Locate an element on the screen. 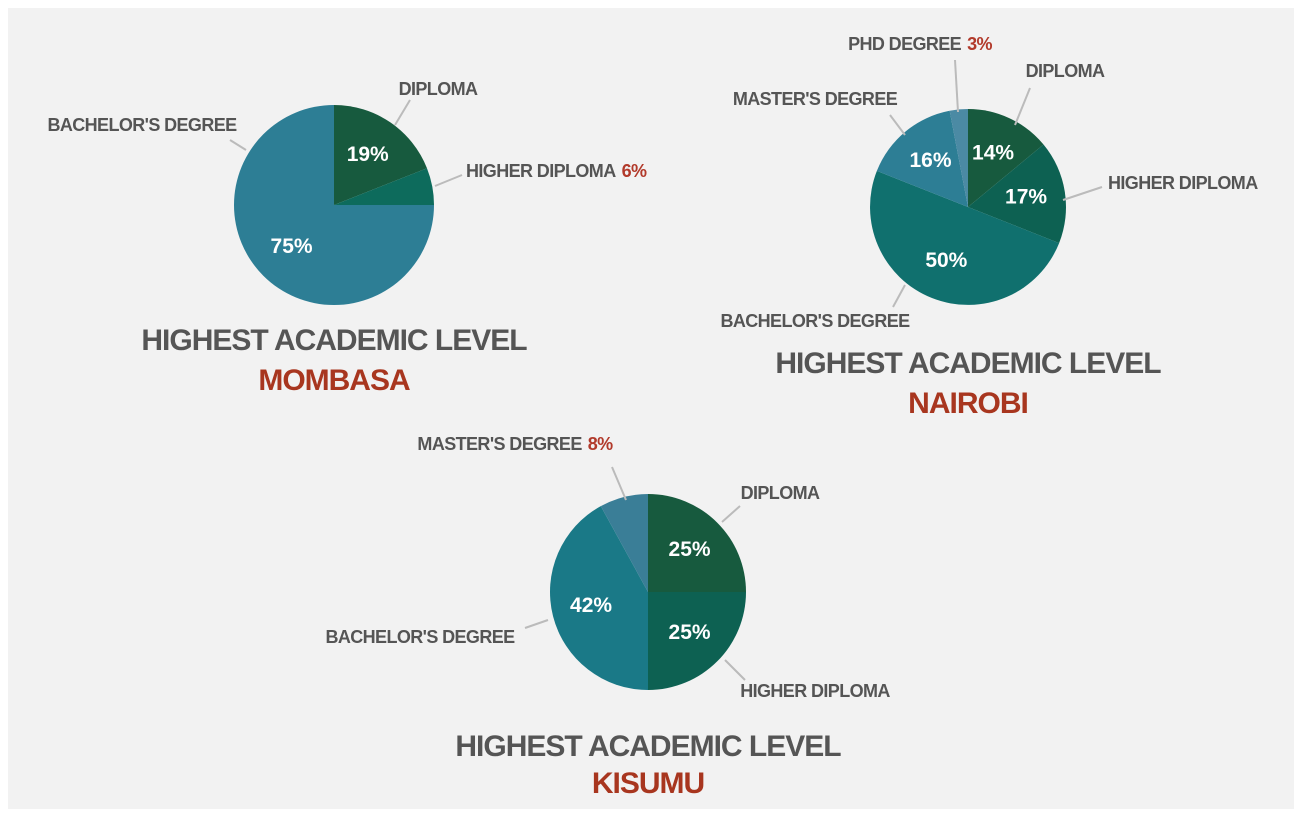  value-label: 19% is located at coordinates (368, 154).